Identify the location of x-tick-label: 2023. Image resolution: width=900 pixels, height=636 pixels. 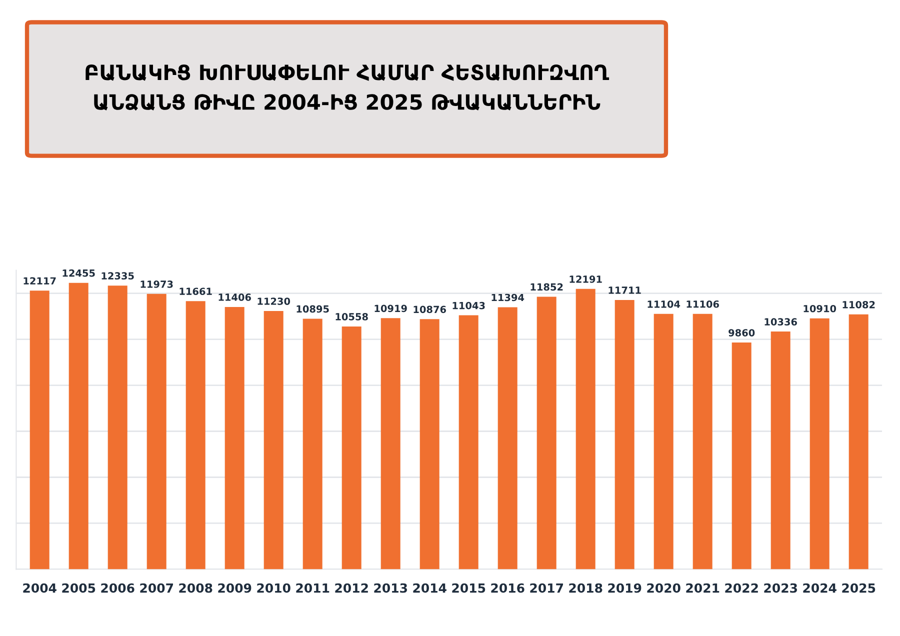
(780, 588).